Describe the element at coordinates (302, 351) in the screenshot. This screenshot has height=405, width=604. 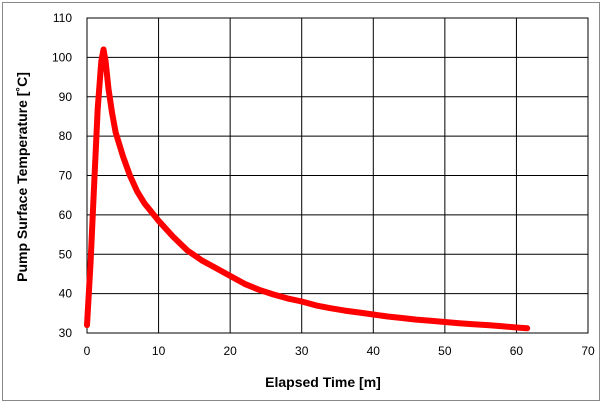
I see `x-tick-label: 30` at that location.